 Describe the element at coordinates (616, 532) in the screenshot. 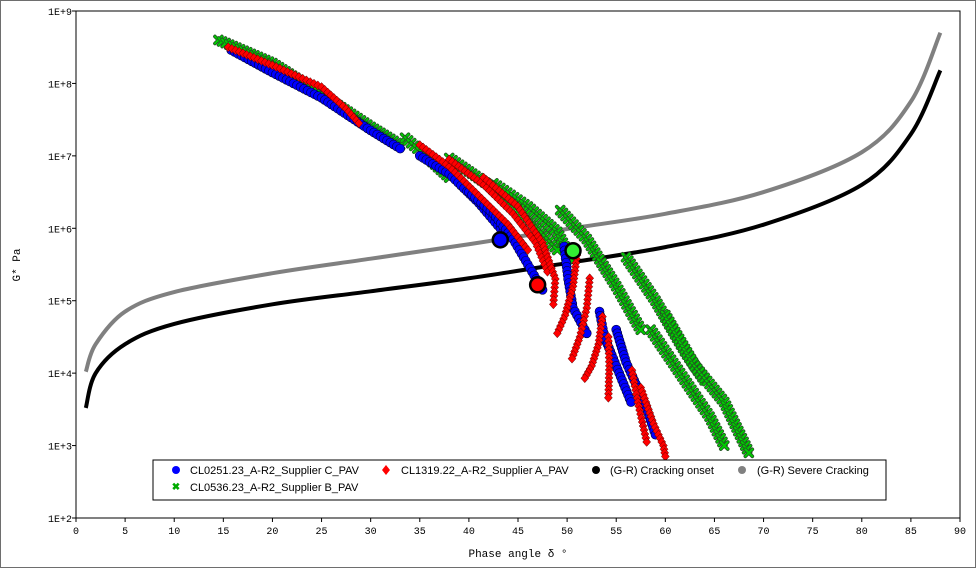

I see `x-tick-label: 55` at that location.